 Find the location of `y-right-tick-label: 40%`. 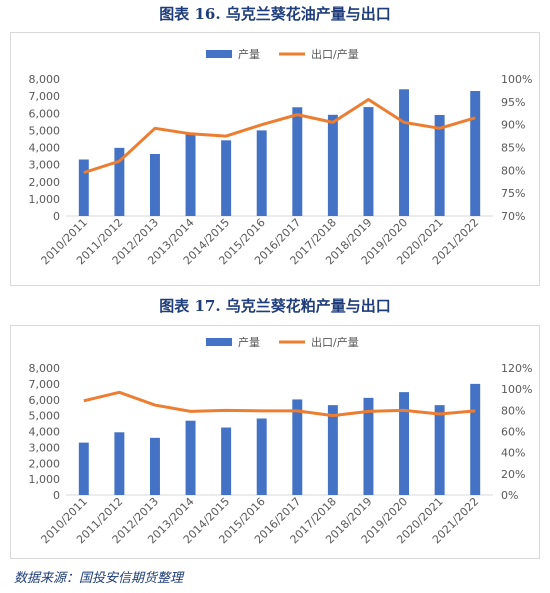

y-right-tick-label: 40% is located at coordinates (513, 453).